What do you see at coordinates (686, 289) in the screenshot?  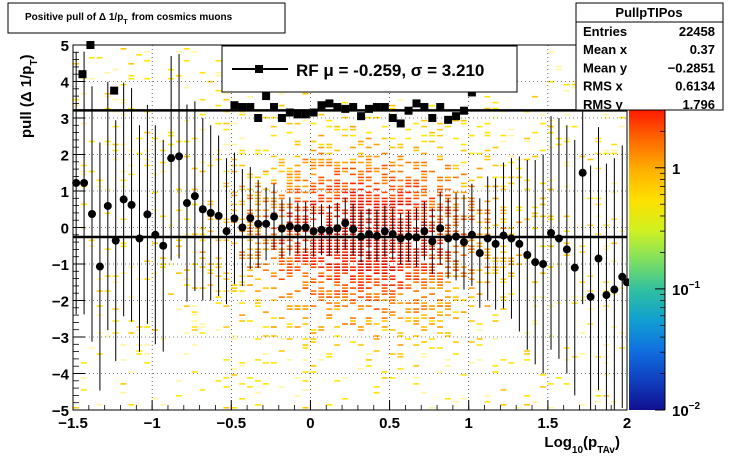 I see `color-bar-label: 10−1` at bounding box center [686, 289].